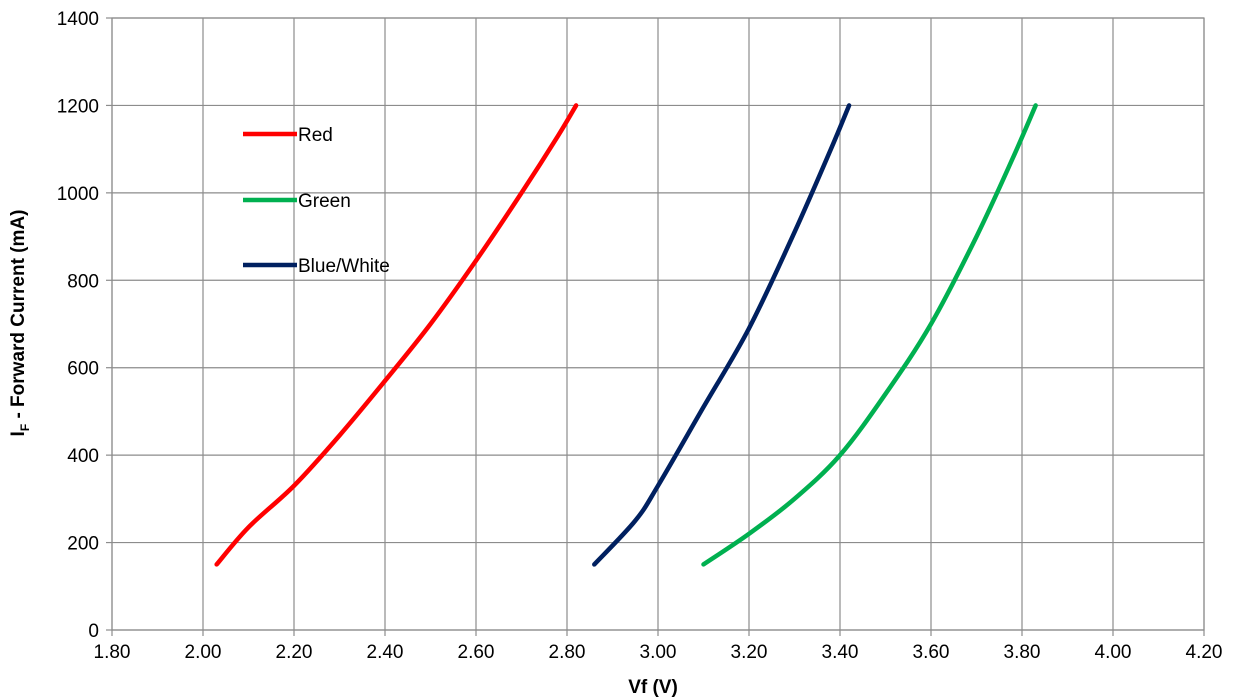 The height and width of the screenshot is (698, 1239). What do you see at coordinates (1022, 652) in the screenshot?
I see `x-tick-label: 3.80` at bounding box center [1022, 652].